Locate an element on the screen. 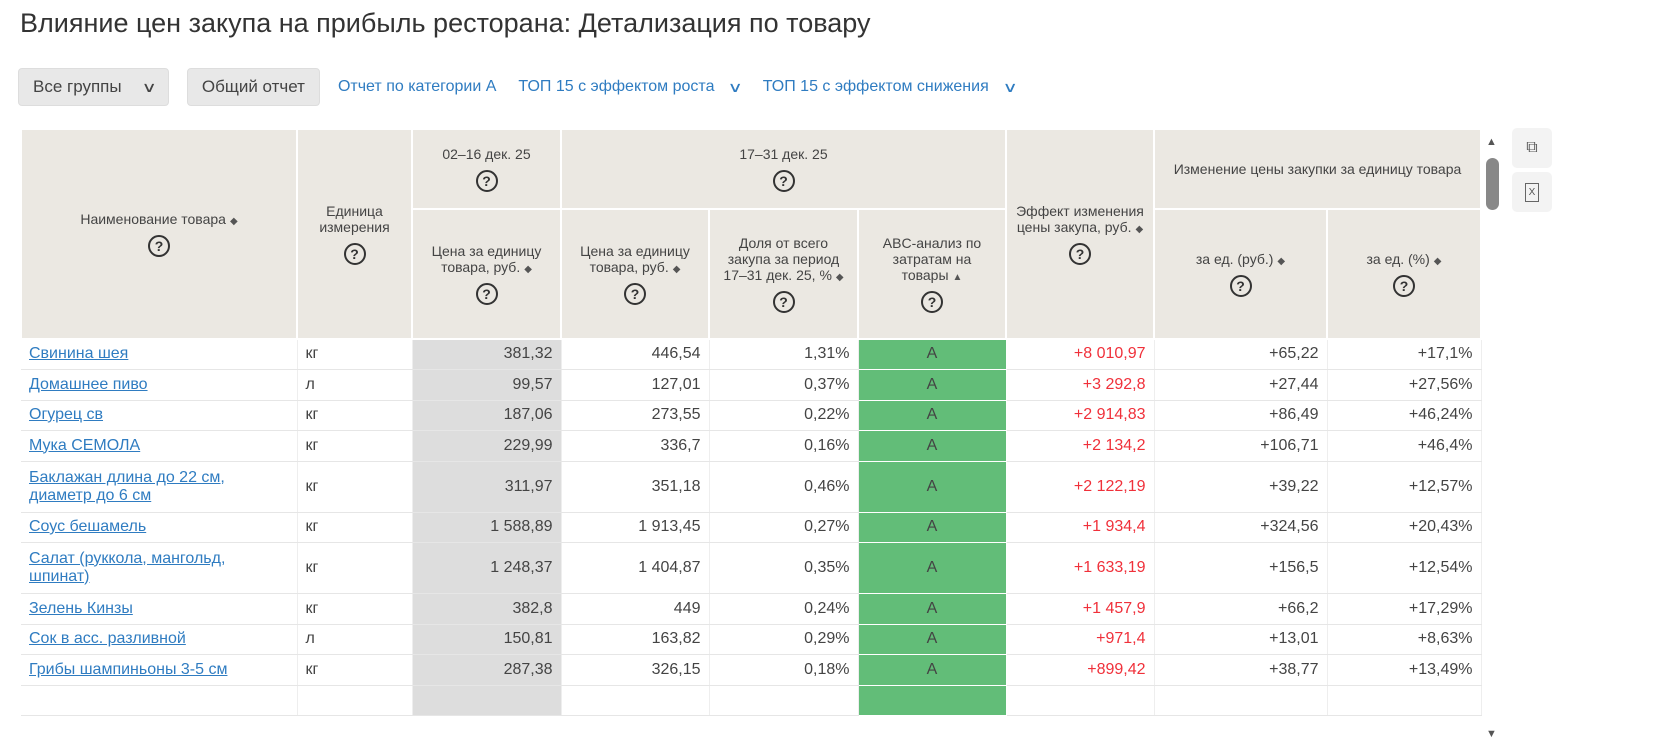  sort-asc-icon: ▲ is located at coordinates (957, 277).